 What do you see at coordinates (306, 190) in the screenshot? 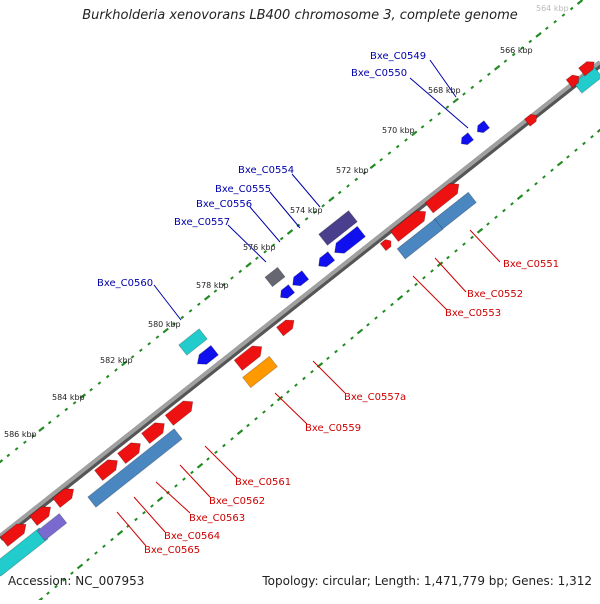
I see `leader-line-blue` at bounding box center [306, 190].